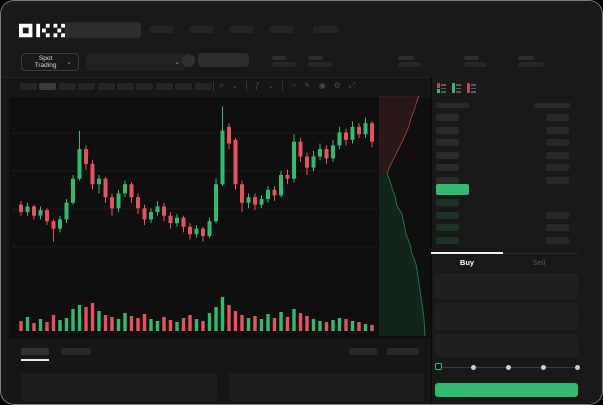 The height and width of the screenshot is (405, 603). Describe the element at coordinates (467, 262) in the screenshot. I see `tab-buy: Buy` at that location.